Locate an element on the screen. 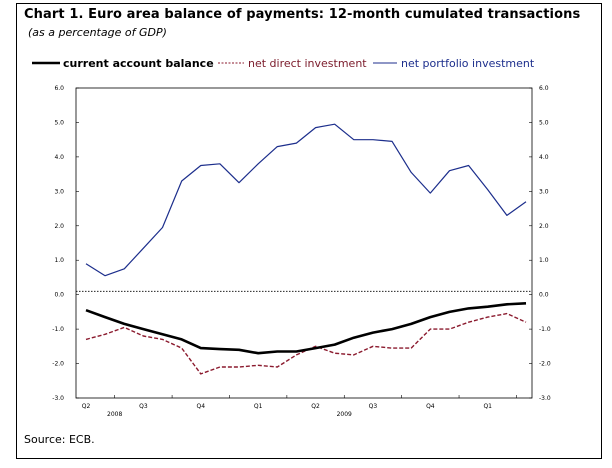 The image size is (612, 468). chart-source: Source: ECB. is located at coordinates (59, 439).